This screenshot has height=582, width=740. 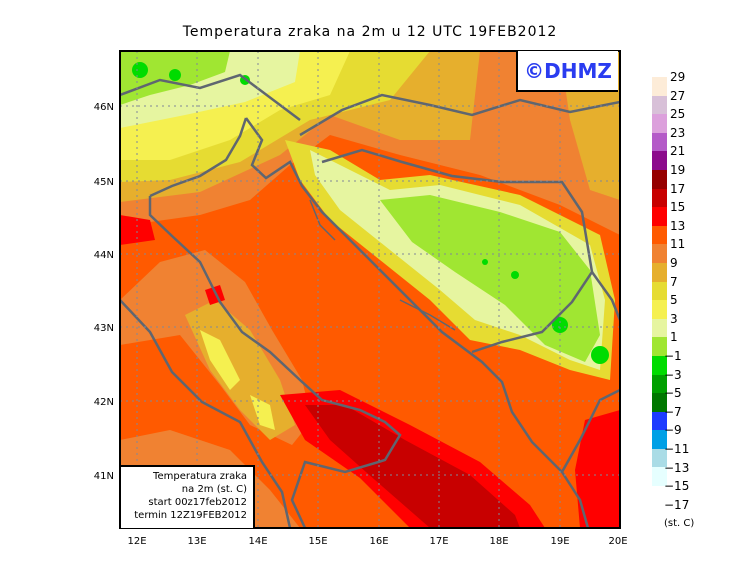 I want to click on legend-label: −5, so click(x=673, y=393).